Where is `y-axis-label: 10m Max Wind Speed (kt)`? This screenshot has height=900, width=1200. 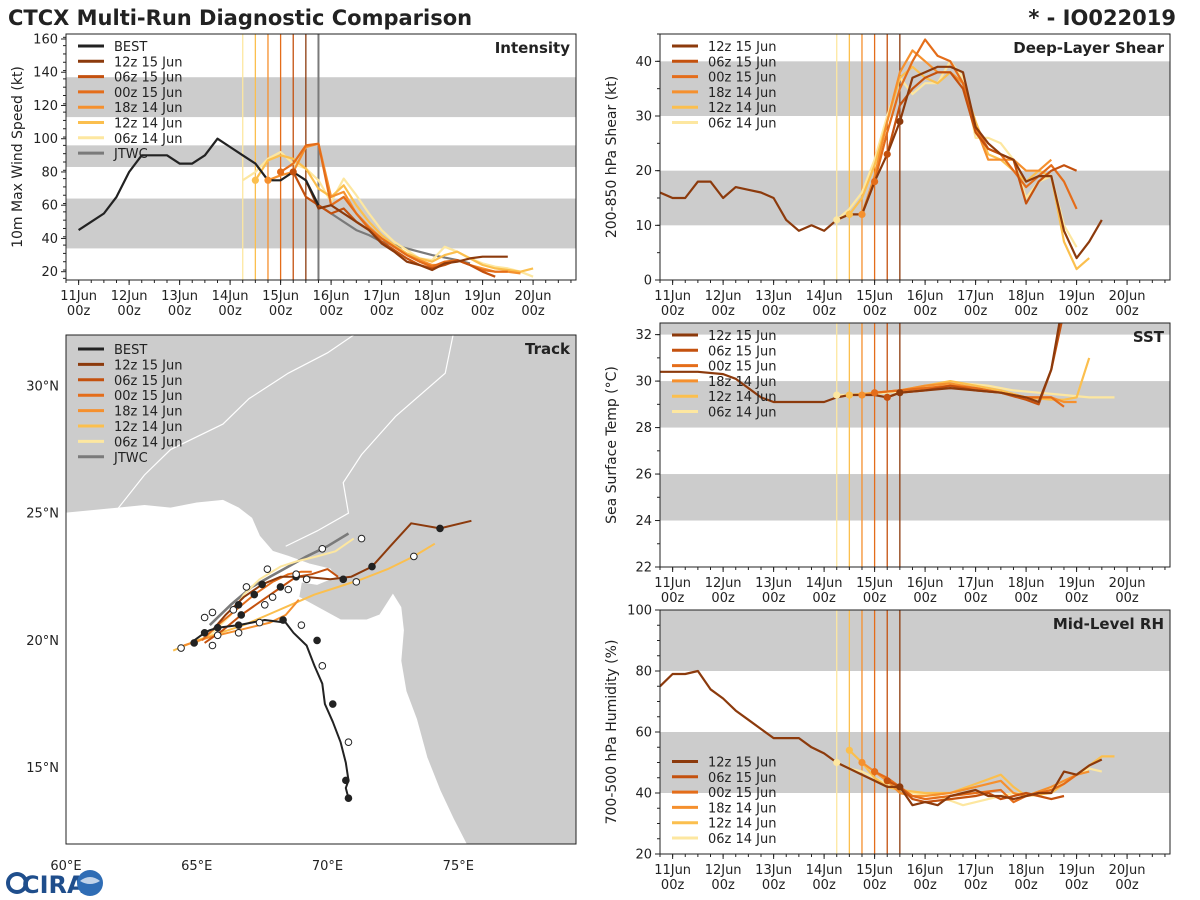
y-axis-label: 10m Max Wind Speed (kt) is located at coordinates (18, 157).